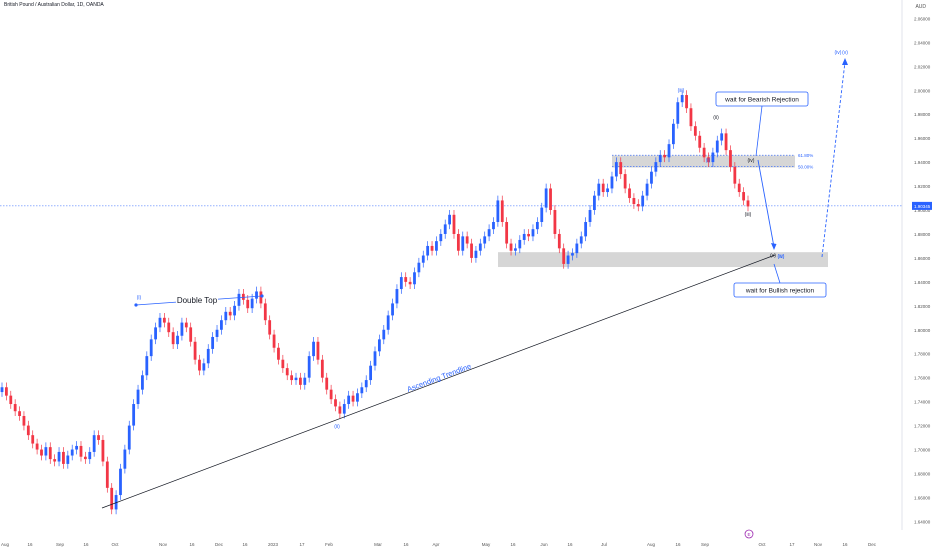  I want to click on callout-bullish-text: wait for Bullish rejection, so click(780, 291).